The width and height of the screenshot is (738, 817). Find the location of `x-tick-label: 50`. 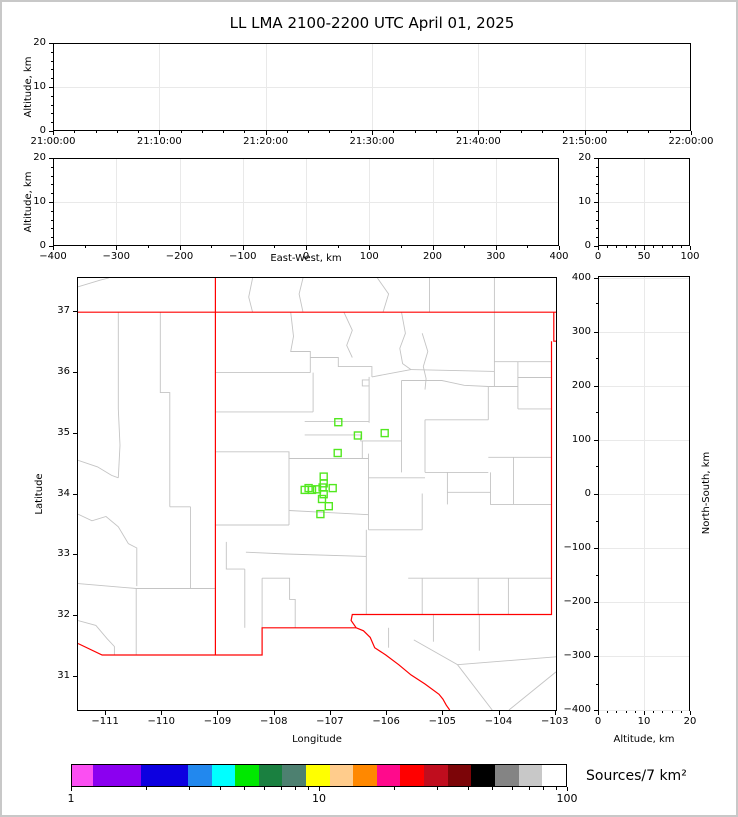

x-tick-label: 50 is located at coordinates (644, 256).